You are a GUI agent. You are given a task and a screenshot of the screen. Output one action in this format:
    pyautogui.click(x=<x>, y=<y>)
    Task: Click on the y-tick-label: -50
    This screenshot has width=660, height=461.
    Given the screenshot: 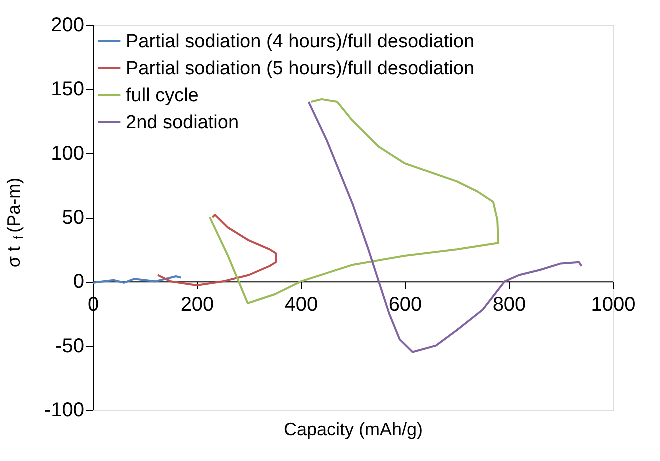 What is the action you would take?
    pyautogui.click(x=70, y=346)
    